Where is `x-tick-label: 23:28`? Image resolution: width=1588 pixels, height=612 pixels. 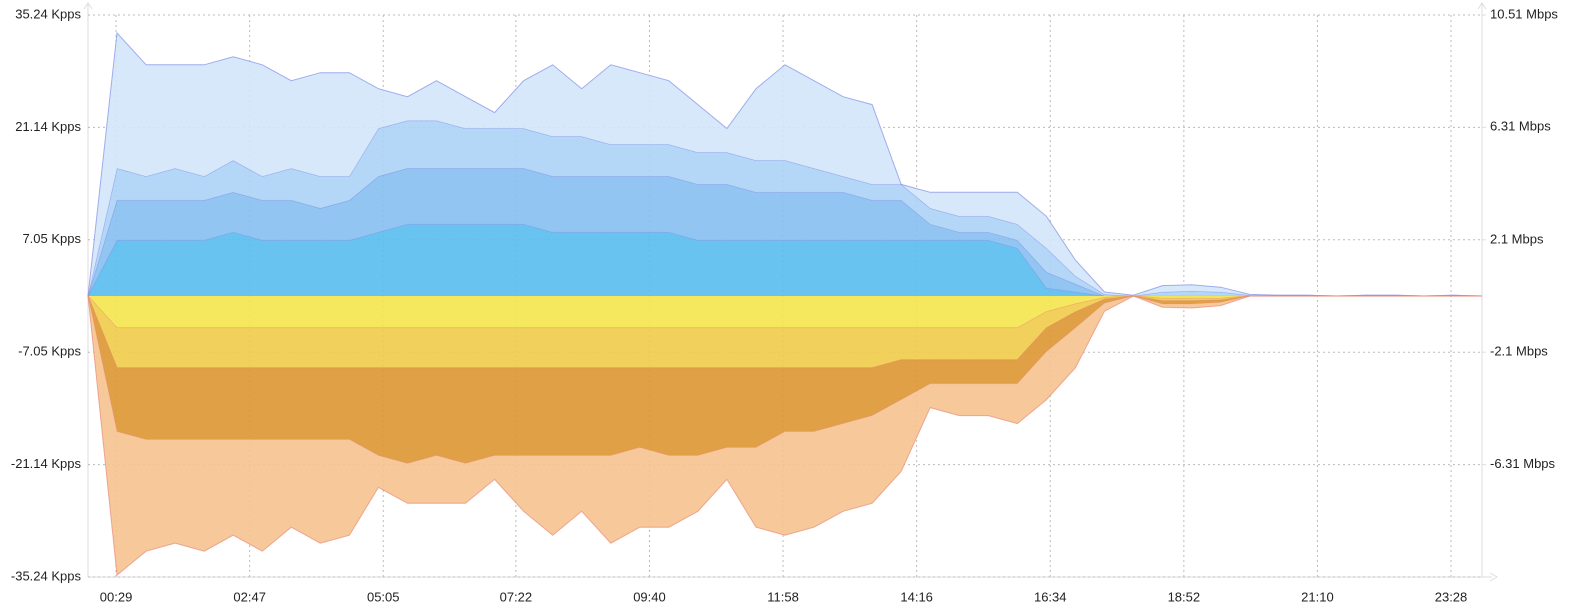 x-tick-label: 23:28 is located at coordinates (1451, 596).